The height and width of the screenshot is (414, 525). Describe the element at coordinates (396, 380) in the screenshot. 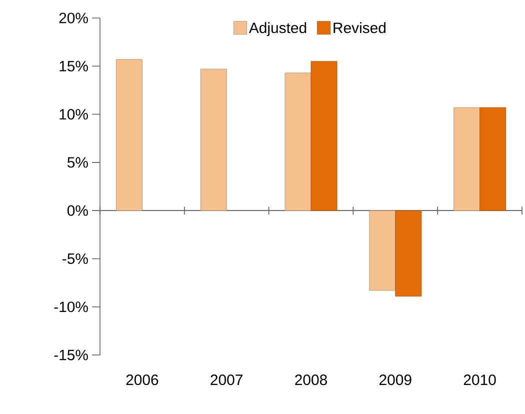

I see `x-tick-label: 2009` at that location.